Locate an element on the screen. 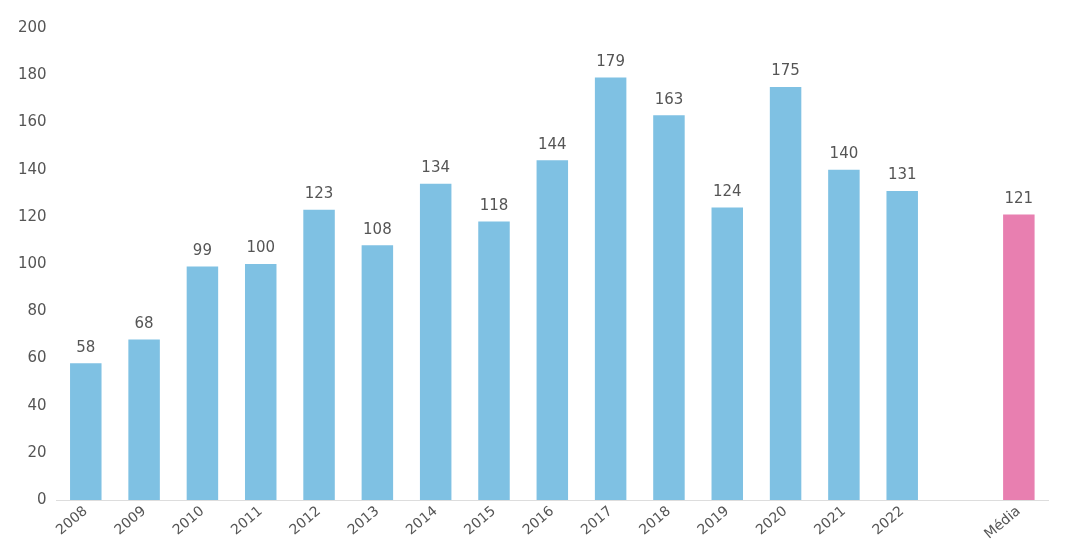  y-tick-label: 20 is located at coordinates (37, 451).